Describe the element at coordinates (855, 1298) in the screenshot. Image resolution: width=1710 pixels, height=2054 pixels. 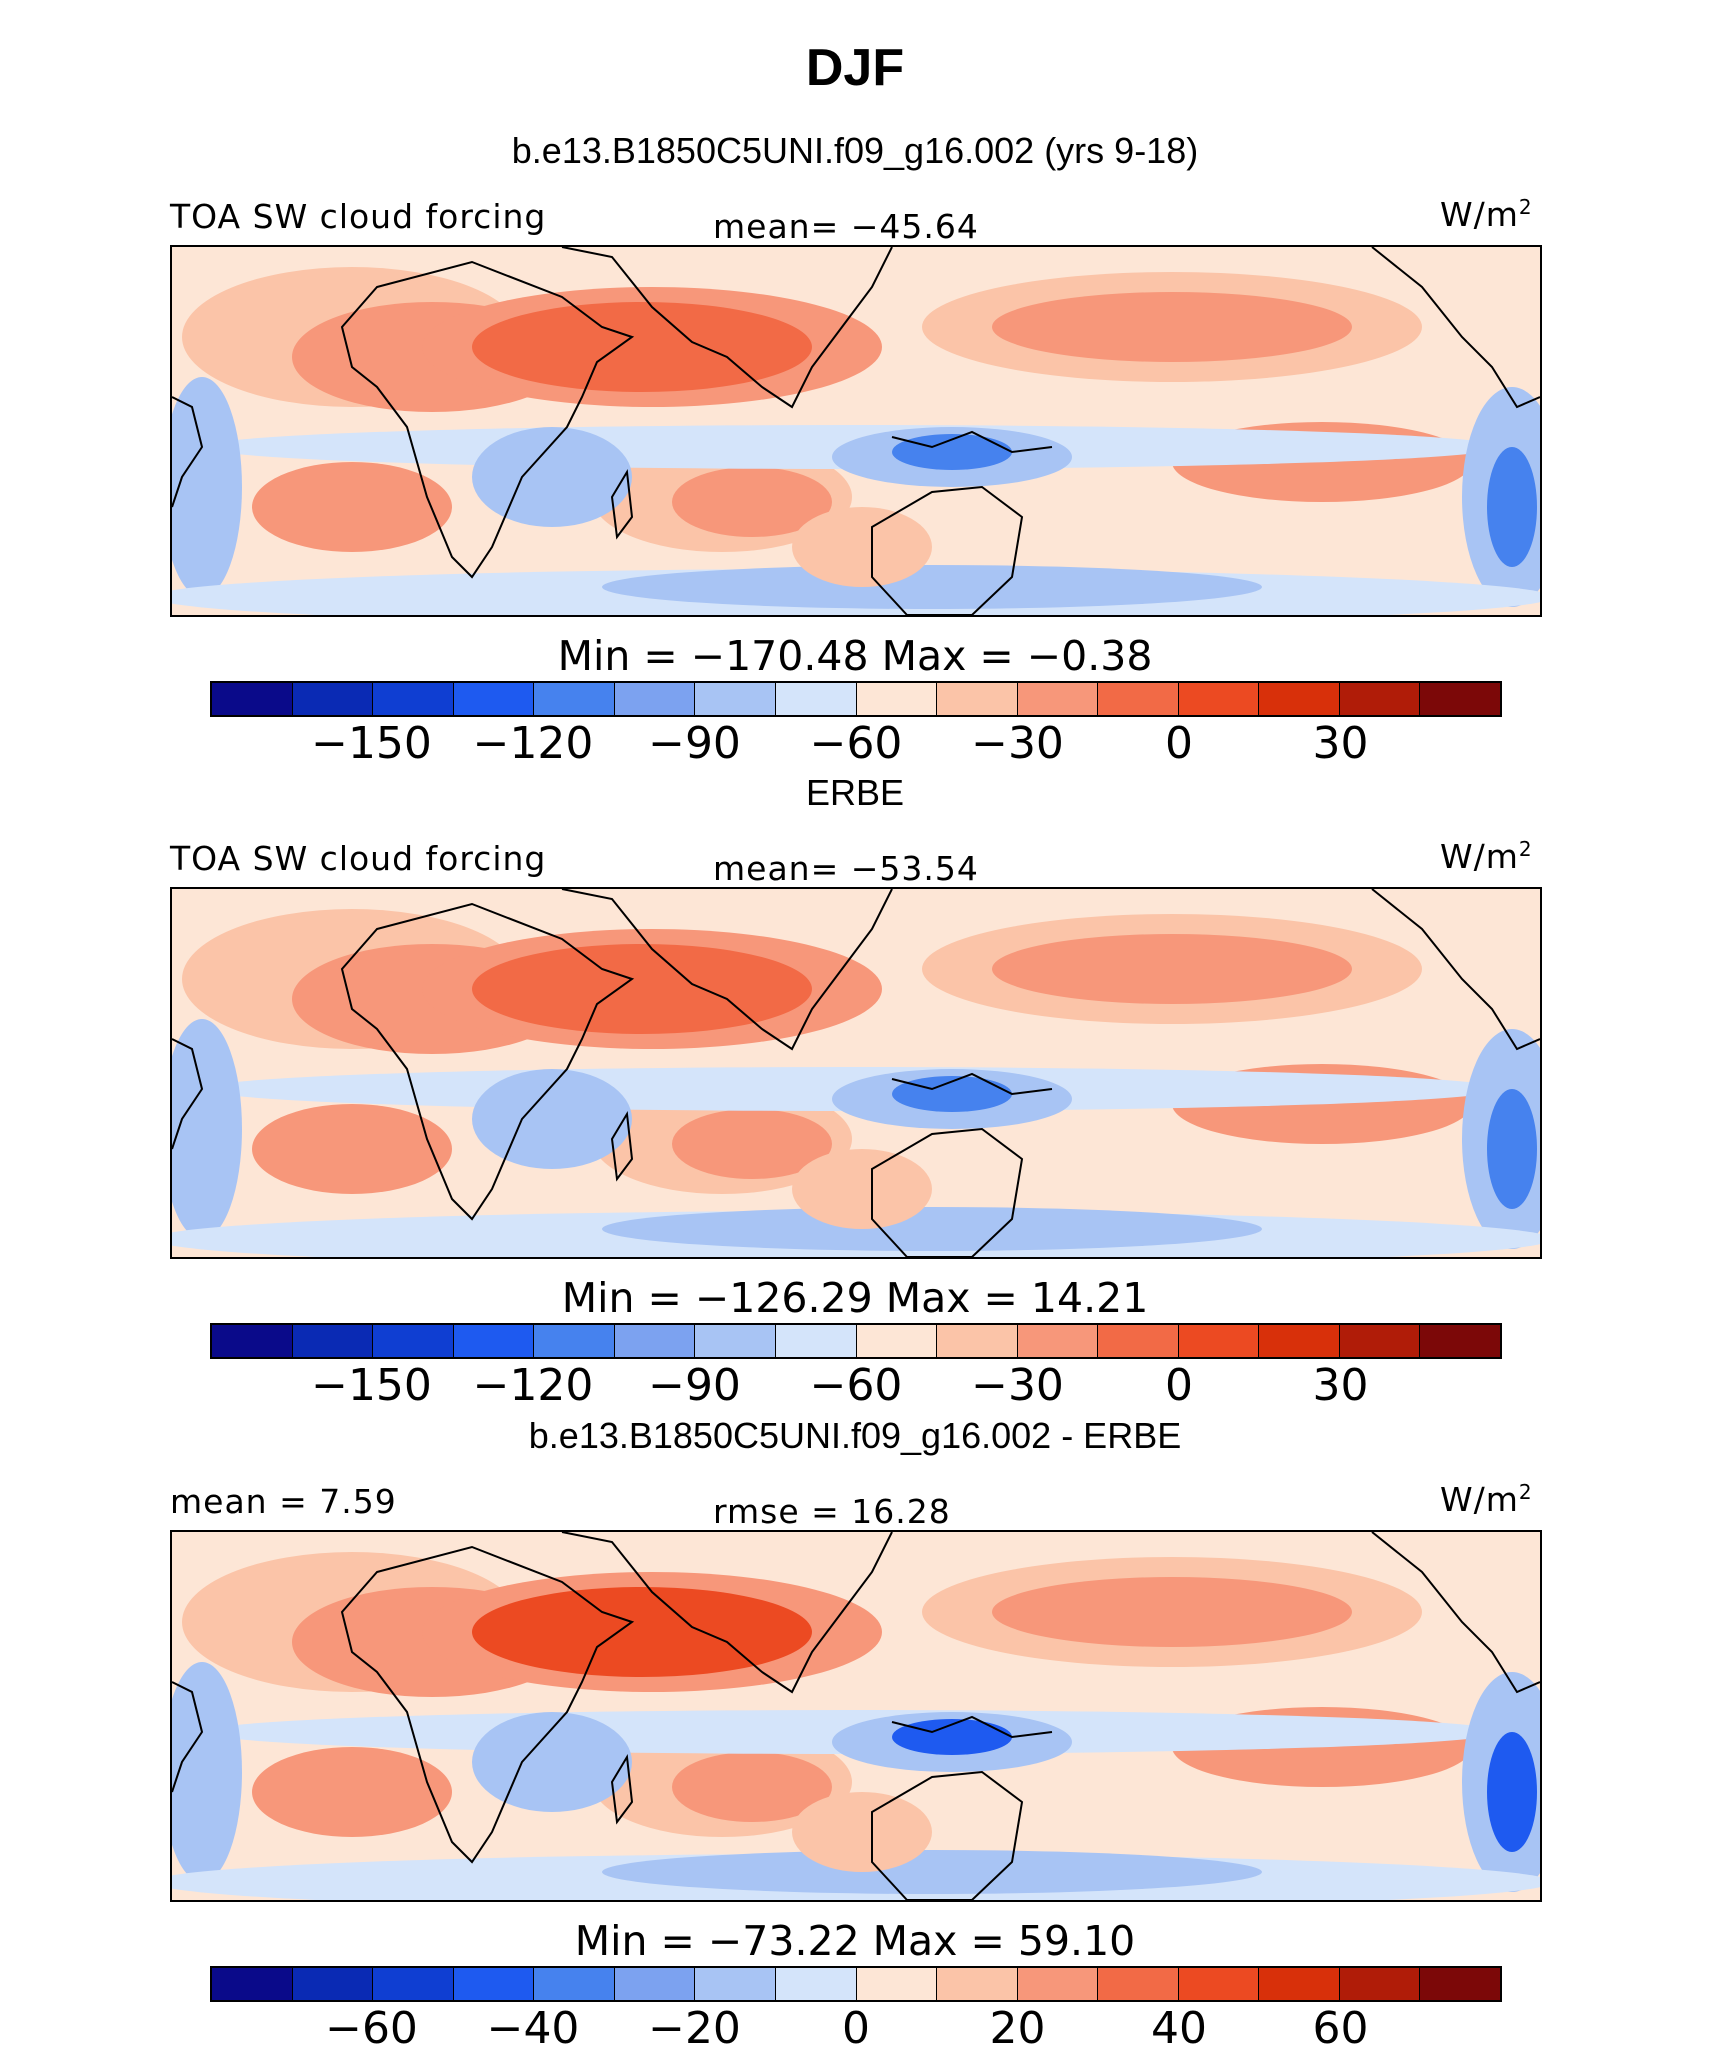
I see `min-max-label: Min = −126.29 Max = 14.21` at that location.